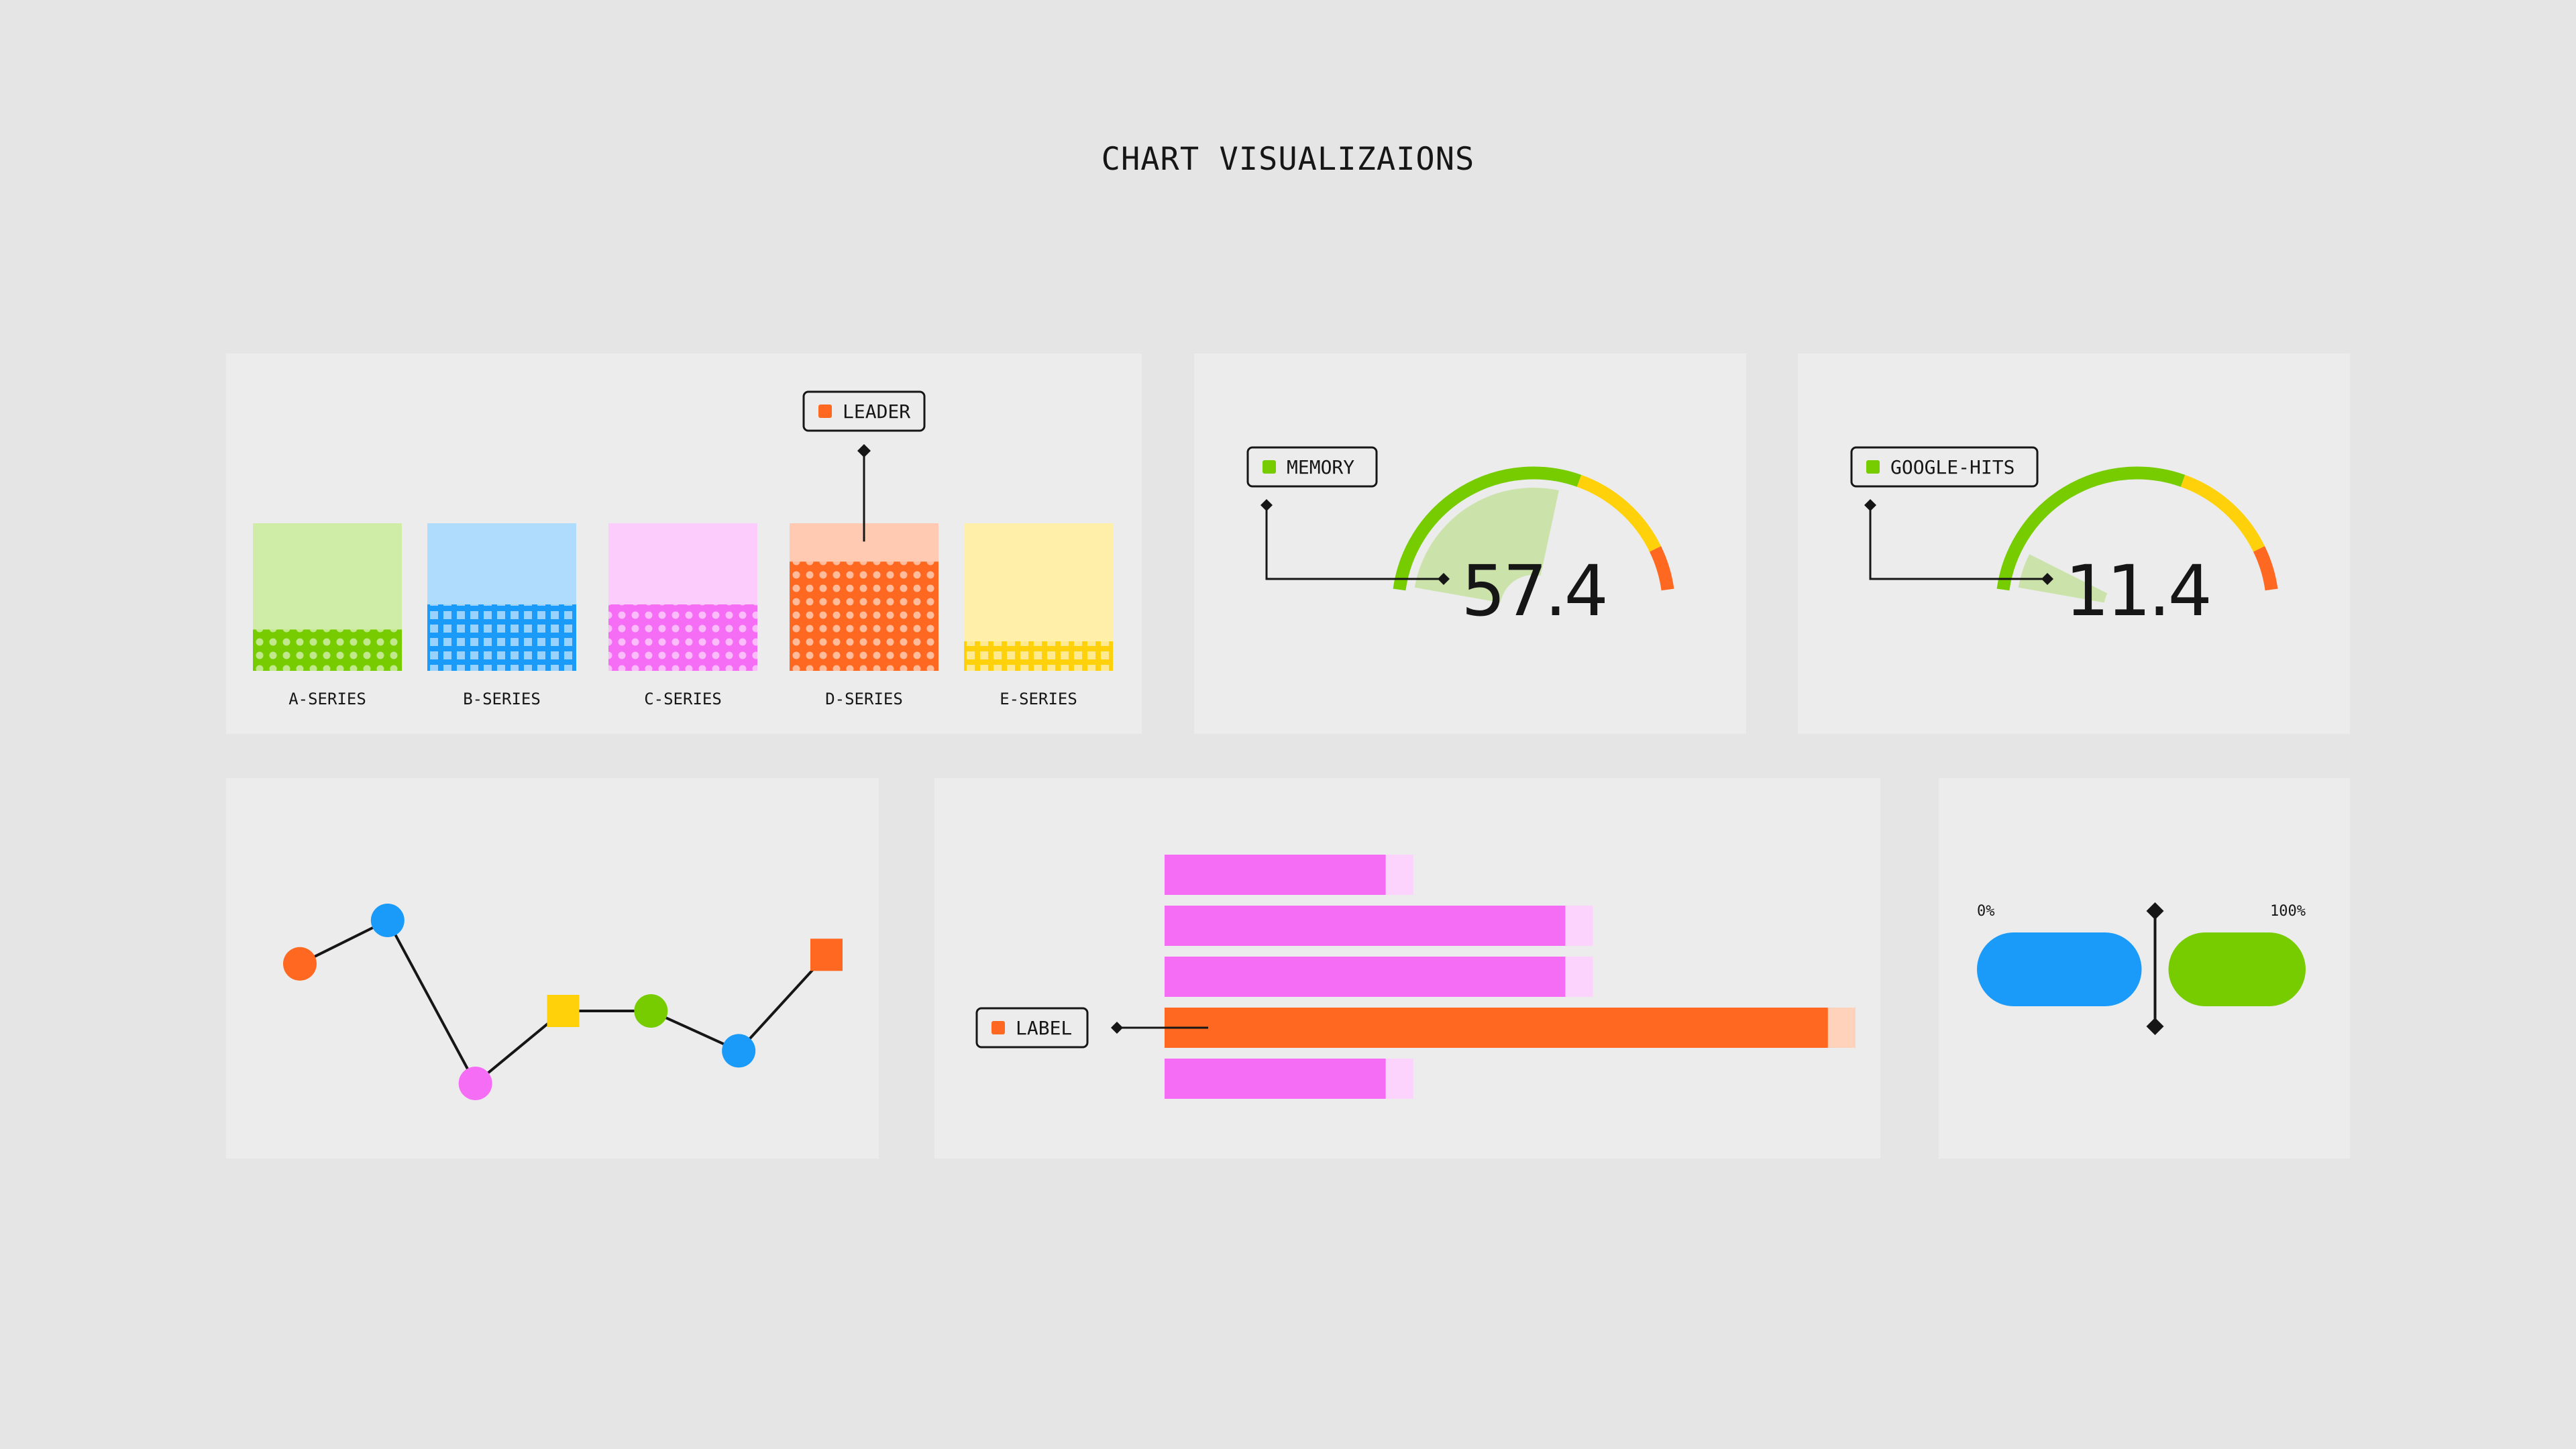 Image resolution: width=2576 pixels, height=1449 pixels. Describe the element at coordinates (327, 699) in the screenshot. I see `tick-label-a-series: A-SERIES` at that location.